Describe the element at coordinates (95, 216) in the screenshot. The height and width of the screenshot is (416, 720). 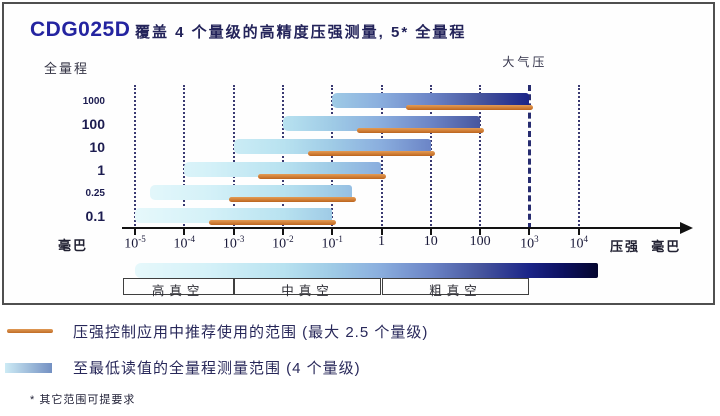
I see `full-scale-label: 0.1` at that location.